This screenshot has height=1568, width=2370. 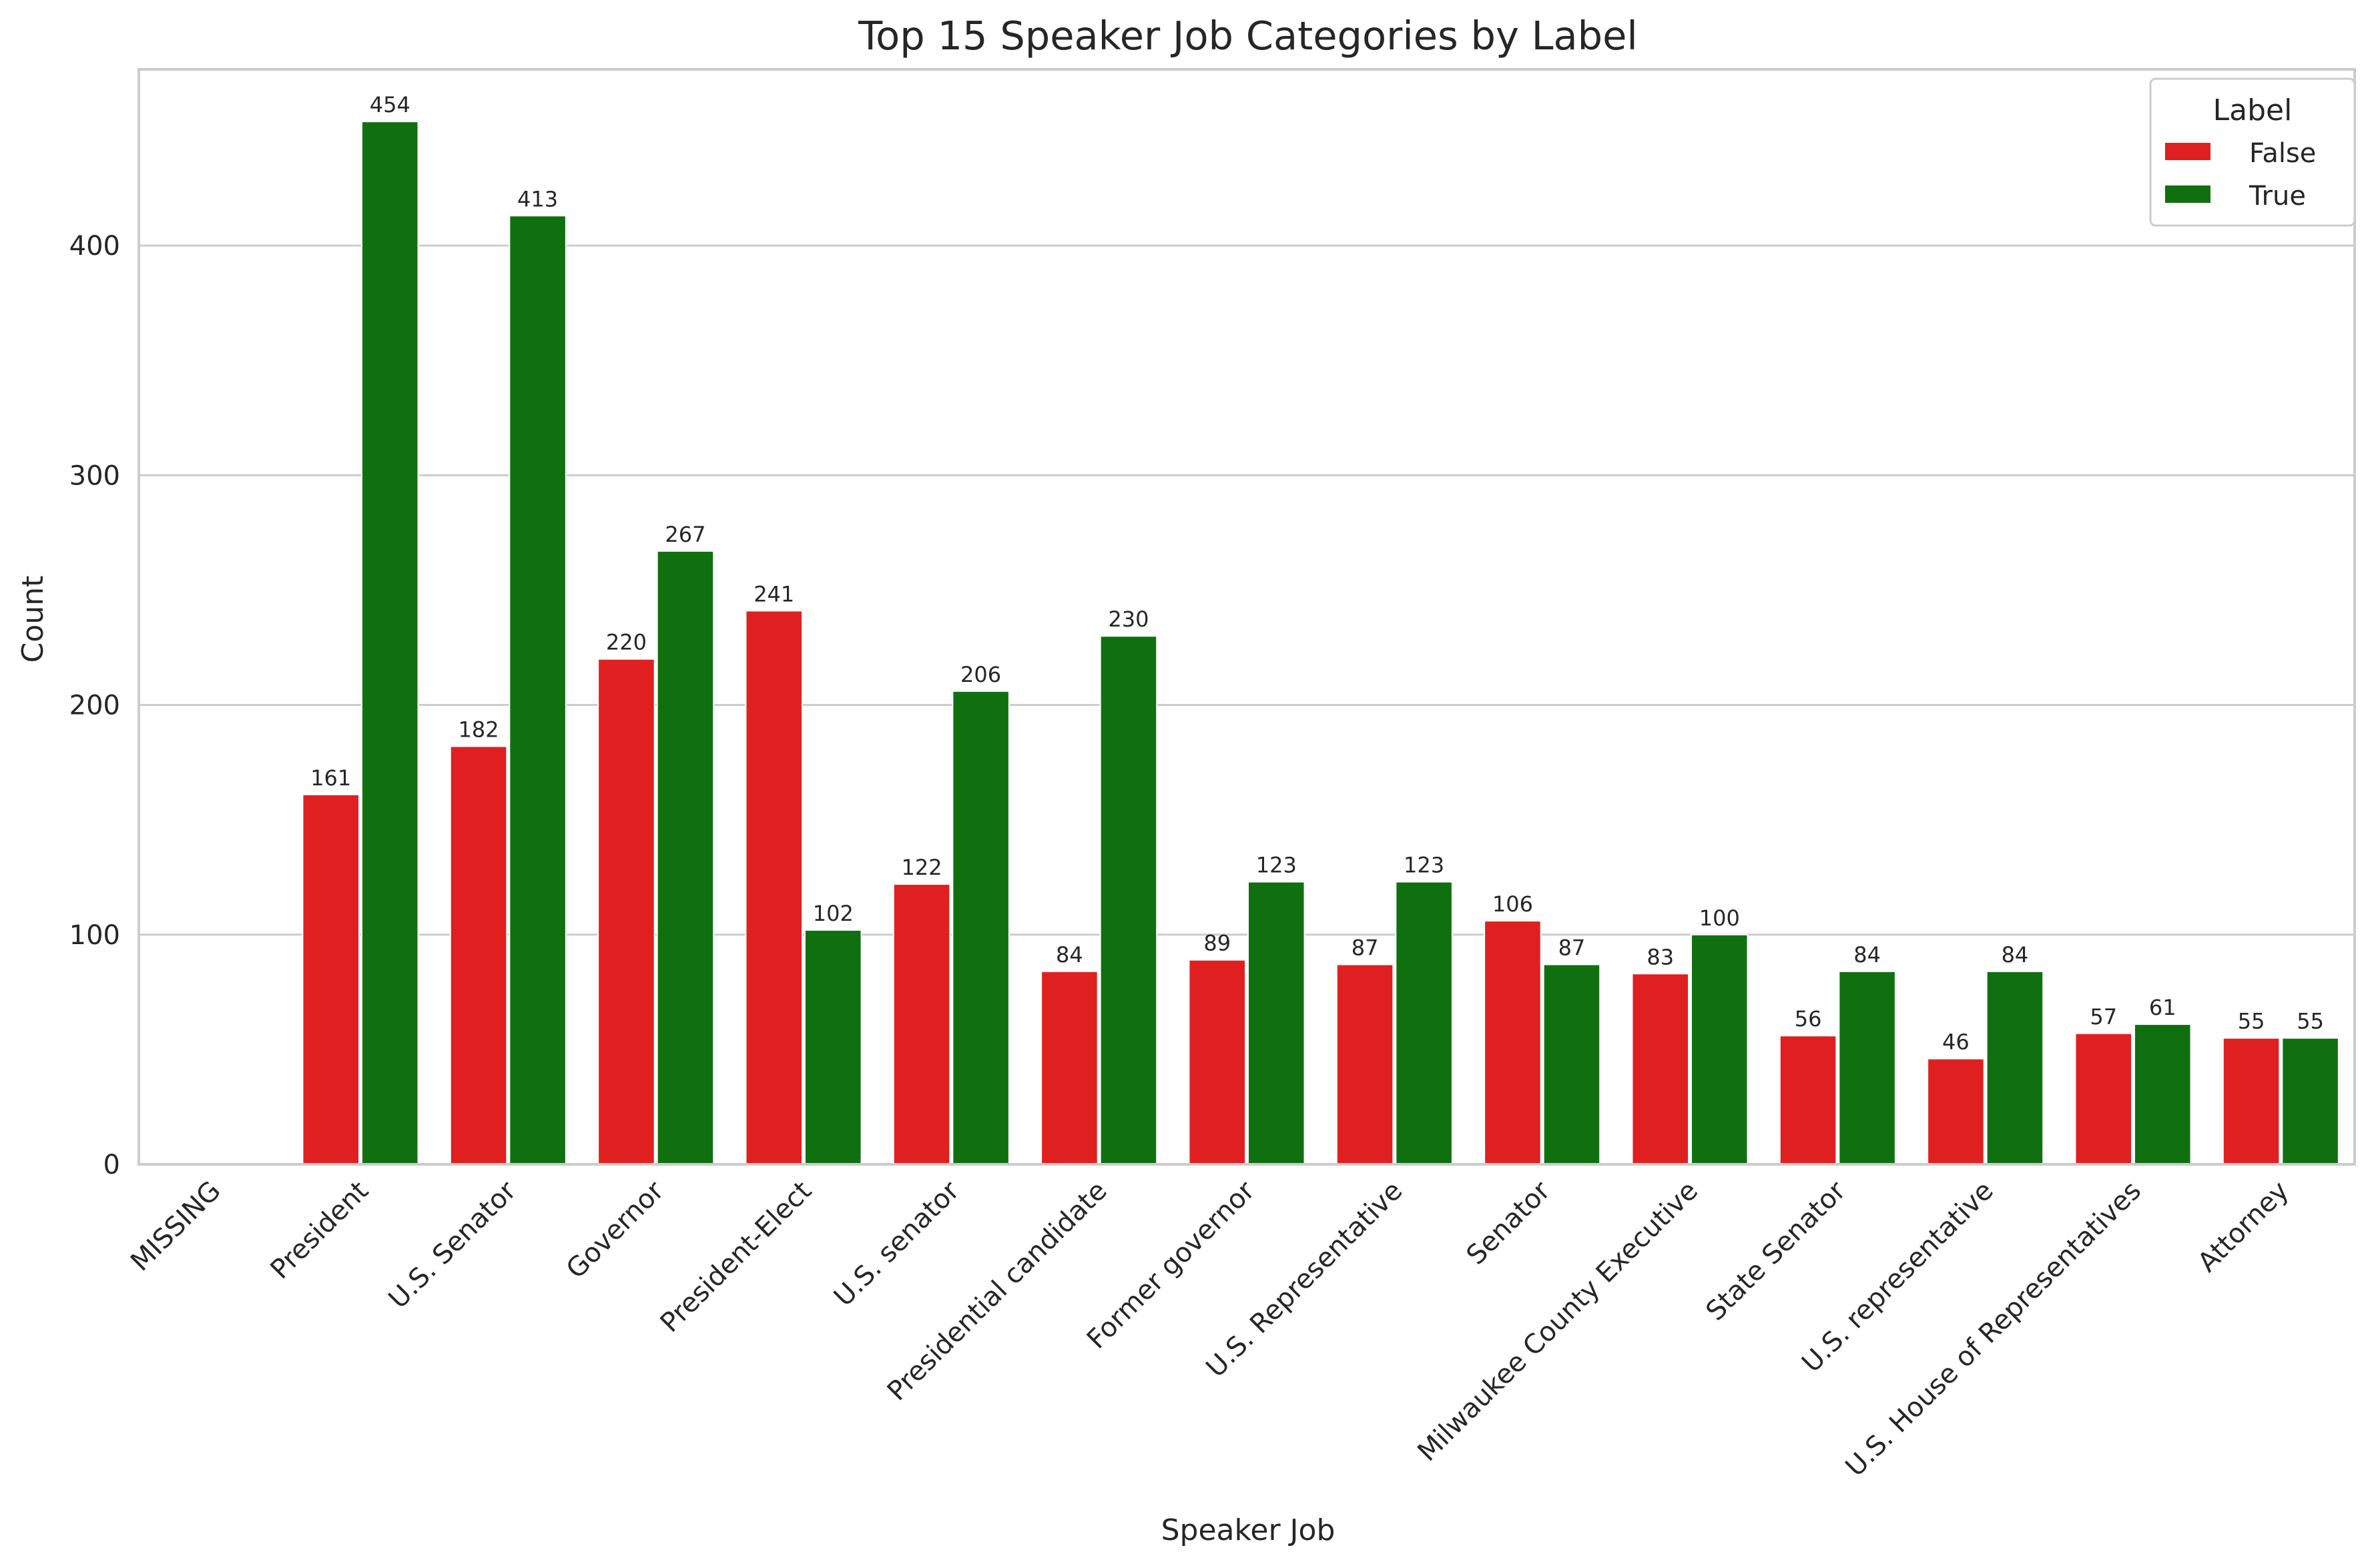 What do you see at coordinates (1248, 36) in the screenshot?
I see `chart-title: Top 15 Speaker Job Categories by Label` at bounding box center [1248, 36].